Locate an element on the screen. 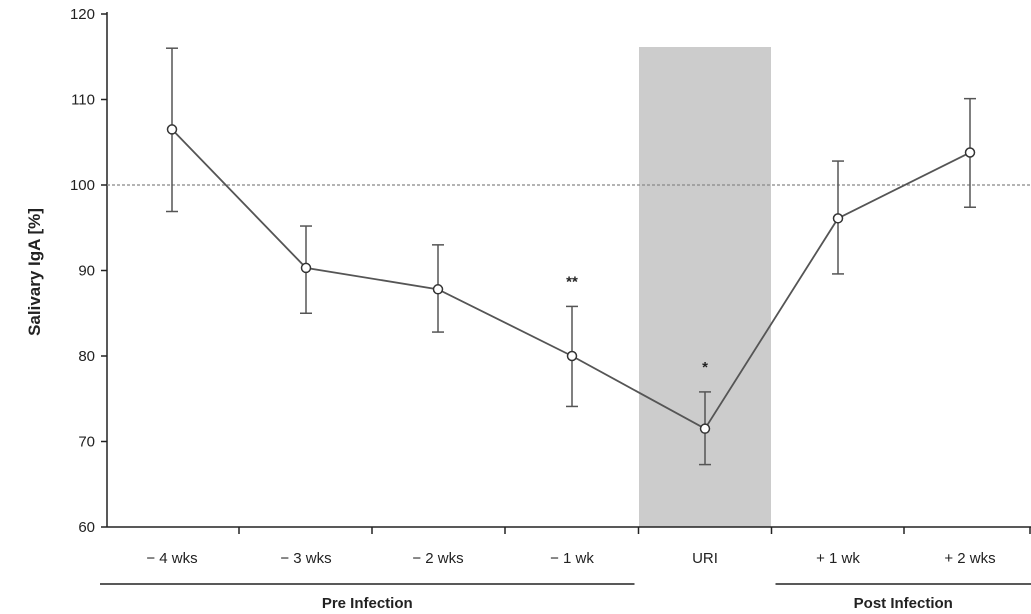 Image resolution: width=1031 pixels, height=614 pixels. y-axis-title: Salivary IgA [%] is located at coordinates (34, 272).